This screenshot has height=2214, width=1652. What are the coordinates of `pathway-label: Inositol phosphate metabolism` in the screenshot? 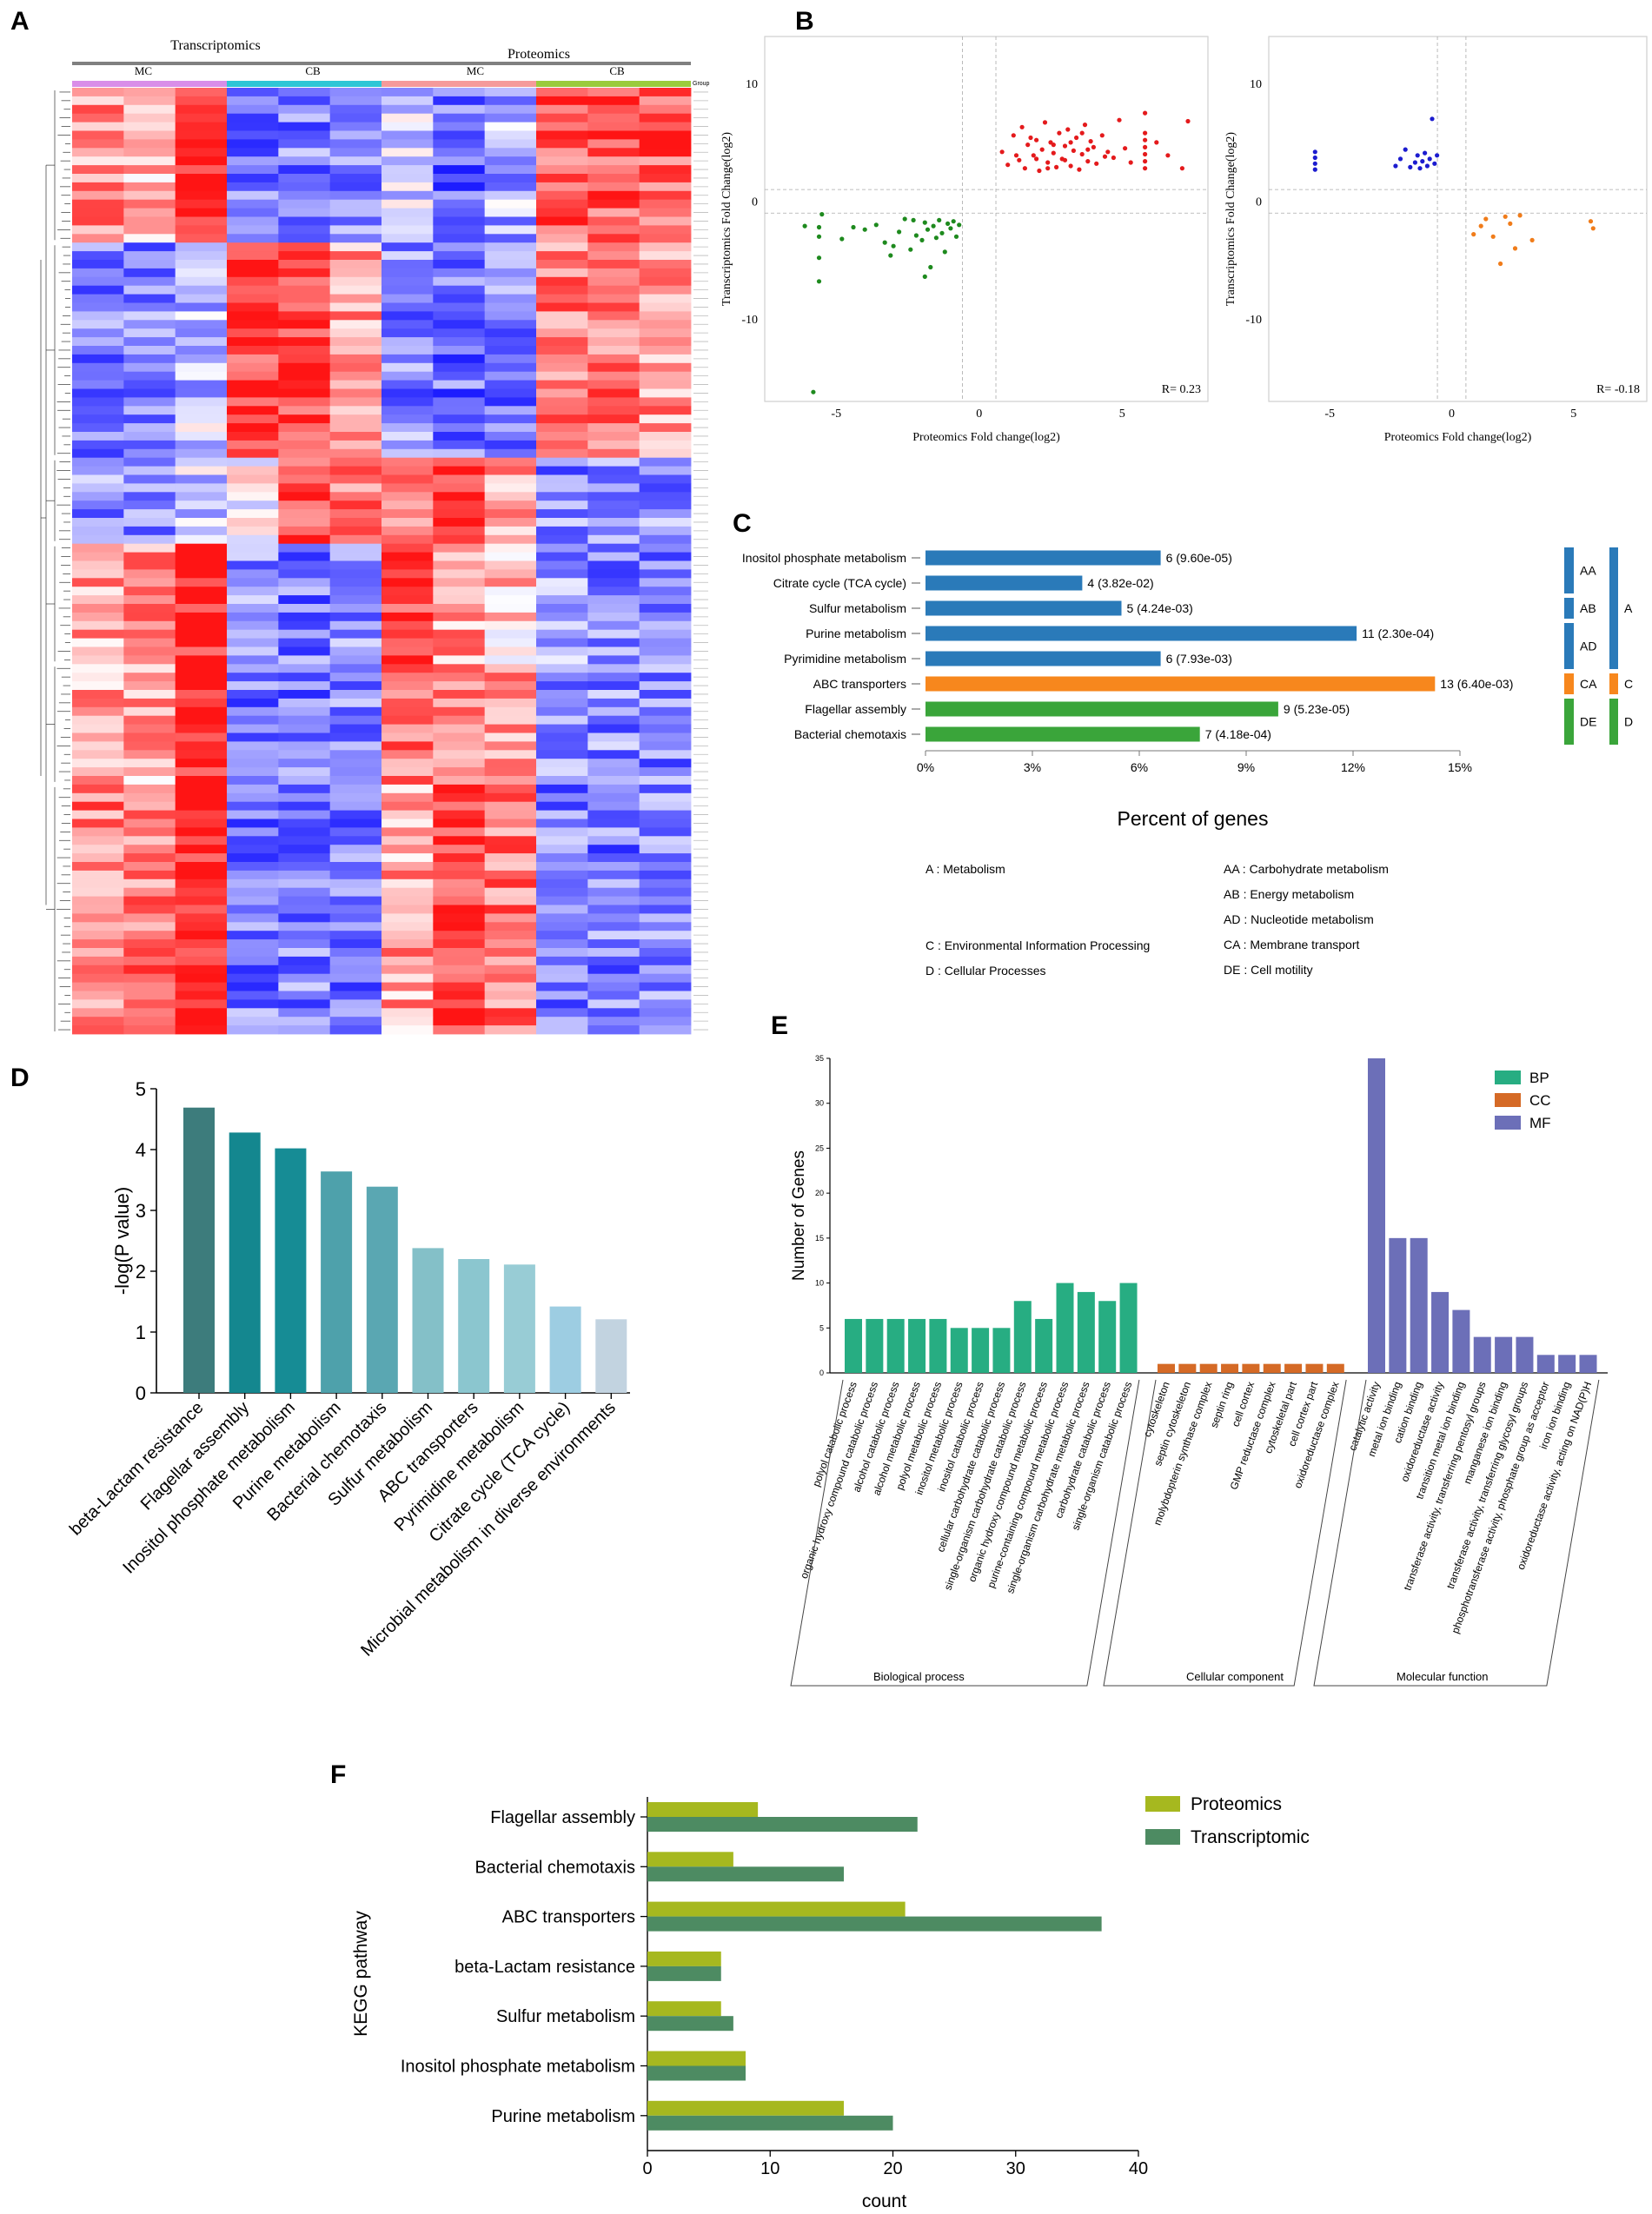 It's located at (824, 558).